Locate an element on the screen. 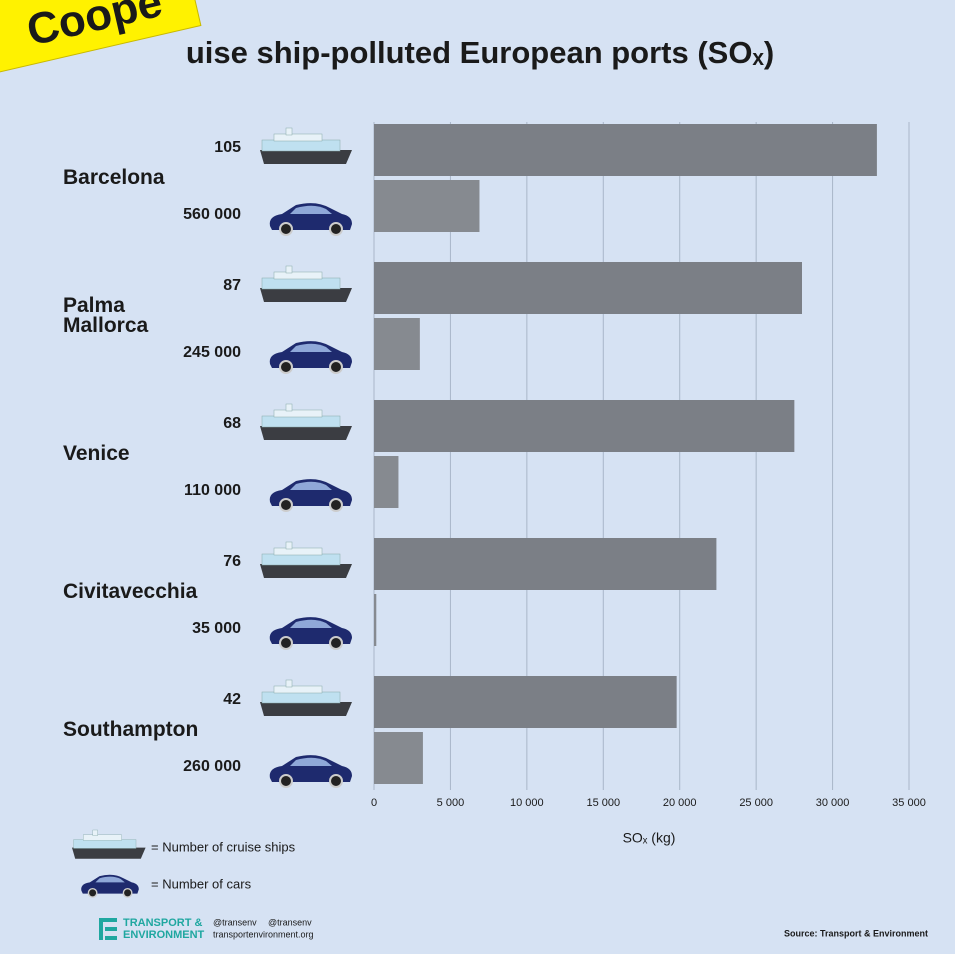 The height and width of the screenshot is (954, 955). x-tick-label: 30 000 is located at coordinates (833, 803).